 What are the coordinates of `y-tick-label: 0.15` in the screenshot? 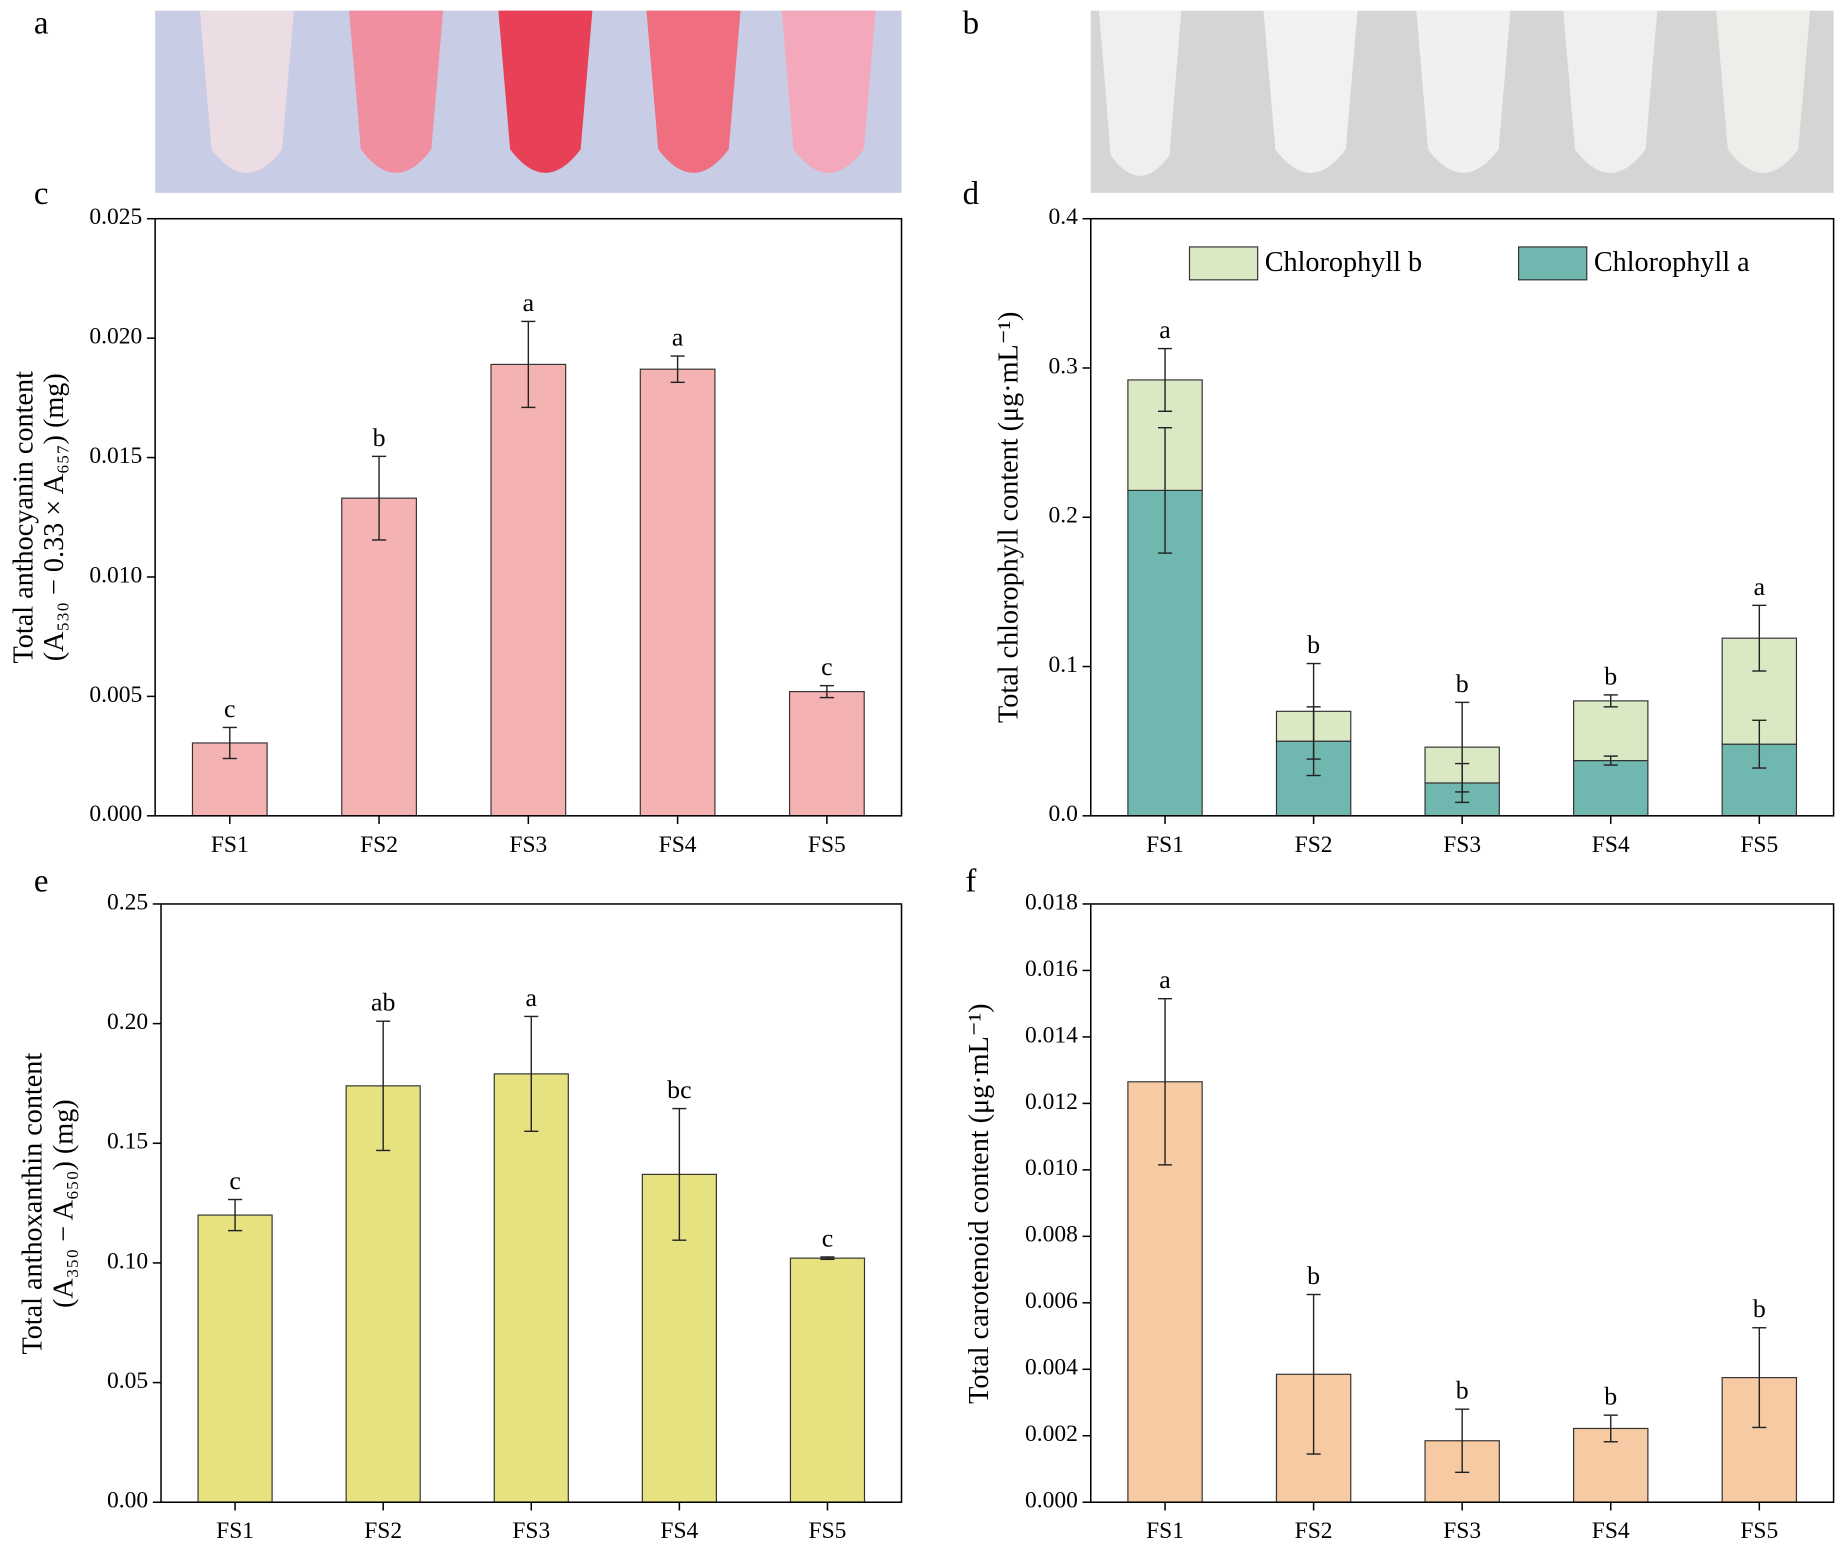 It's located at (127, 1142).